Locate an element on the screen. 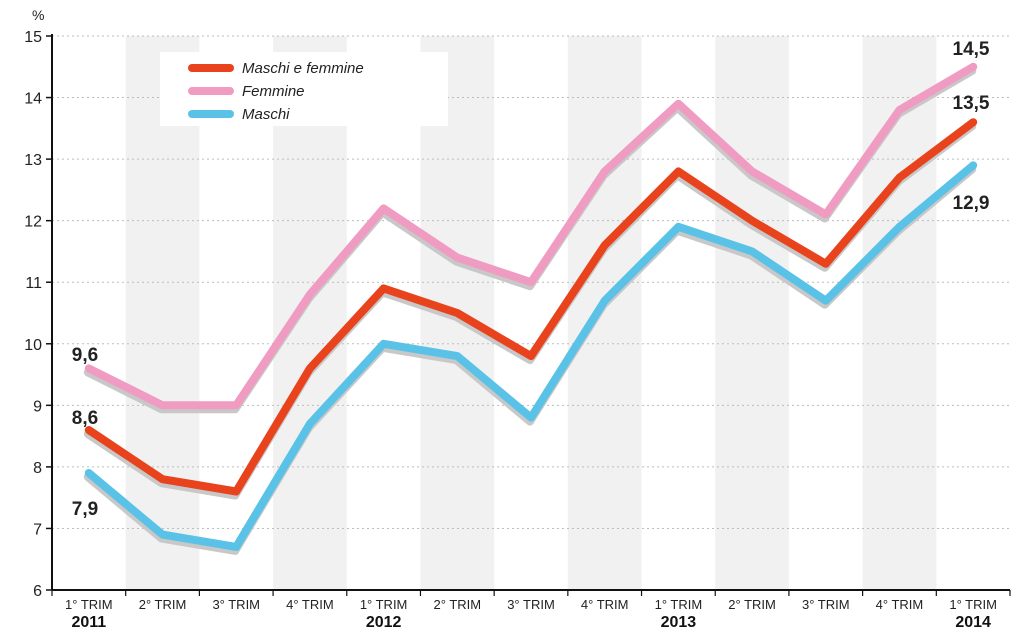  legend-label: Maschi e femmine is located at coordinates (303, 68).